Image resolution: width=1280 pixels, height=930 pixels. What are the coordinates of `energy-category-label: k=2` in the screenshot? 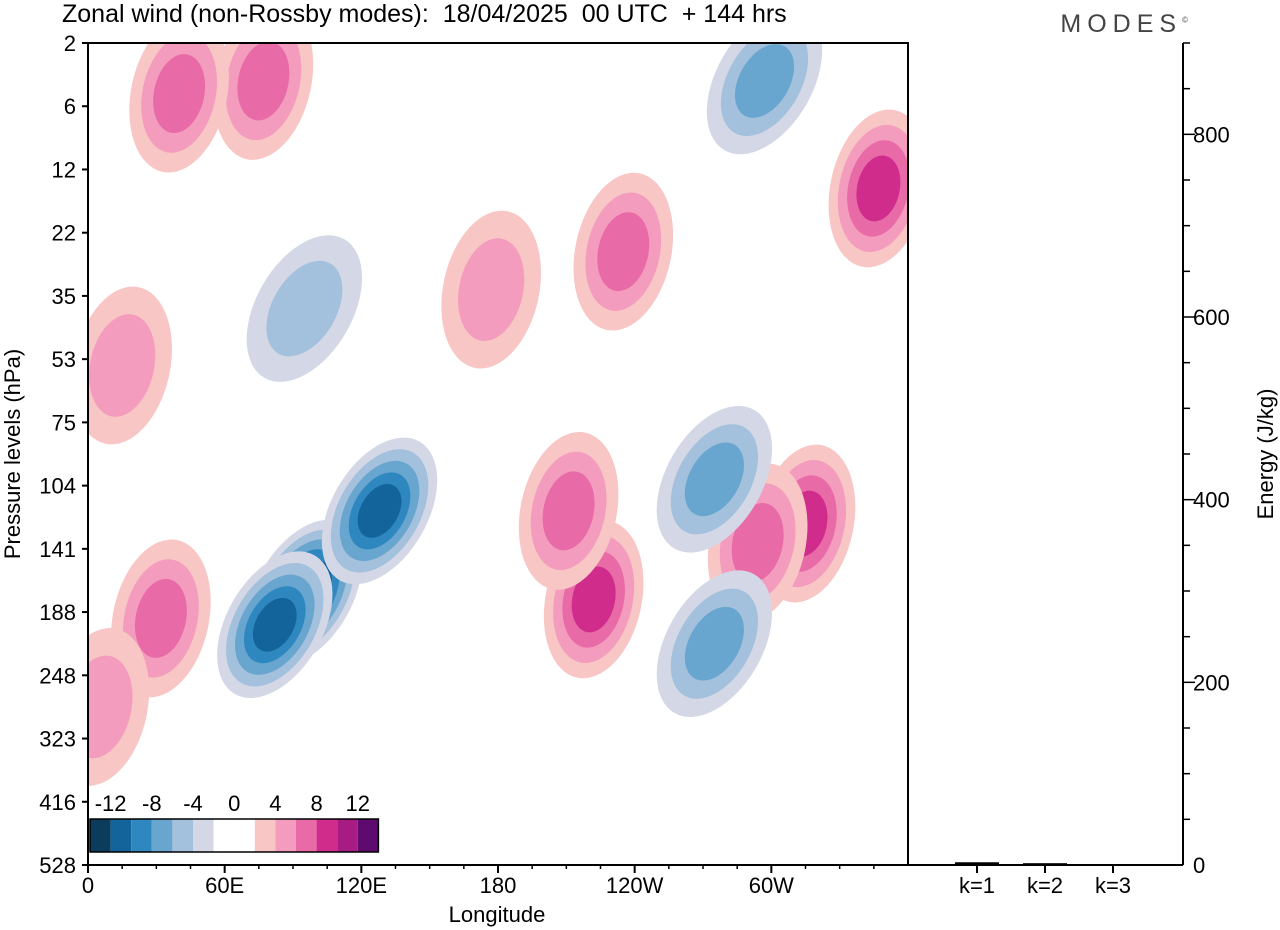 It's located at (1045, 885).